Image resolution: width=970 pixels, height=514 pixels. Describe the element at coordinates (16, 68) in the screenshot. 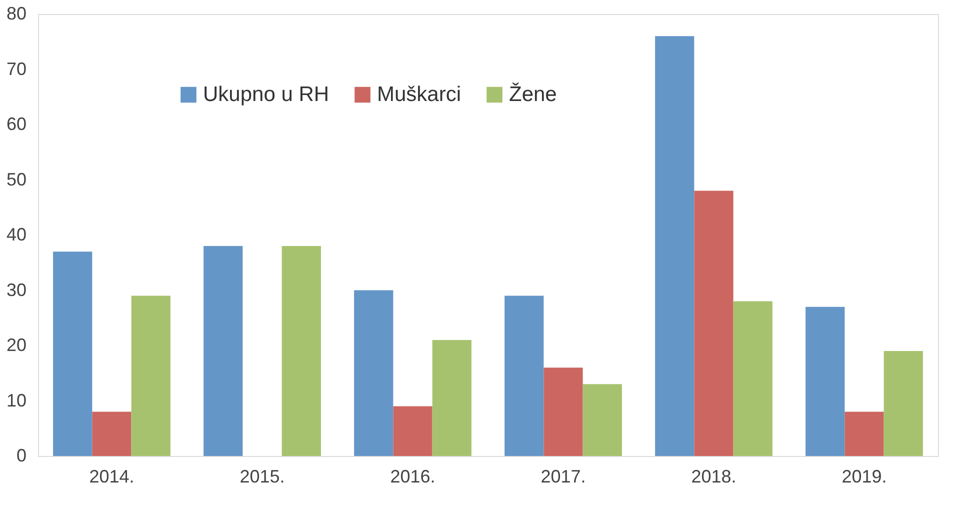

I see `y-tick-label: 70` at that location.